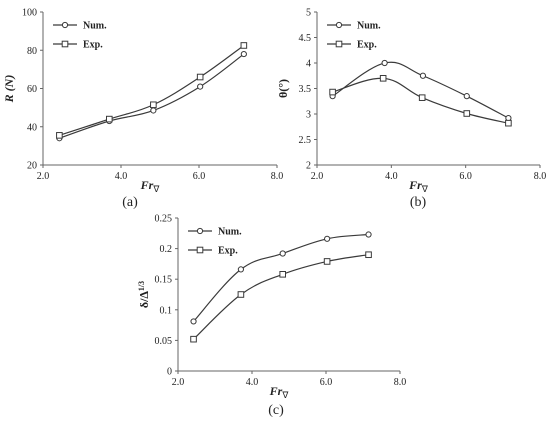 The image size is (550, 425). I want to click on chart-a-legend-0-marker, so click(65, 25).